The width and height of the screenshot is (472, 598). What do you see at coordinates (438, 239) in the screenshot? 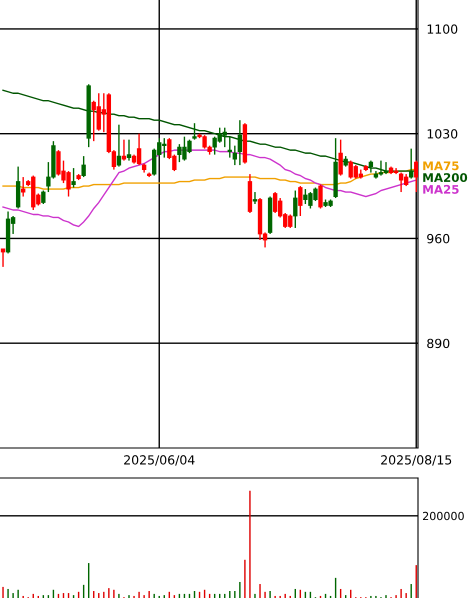
I see `y-tick-label: 960` at bounding box center [438, 239].